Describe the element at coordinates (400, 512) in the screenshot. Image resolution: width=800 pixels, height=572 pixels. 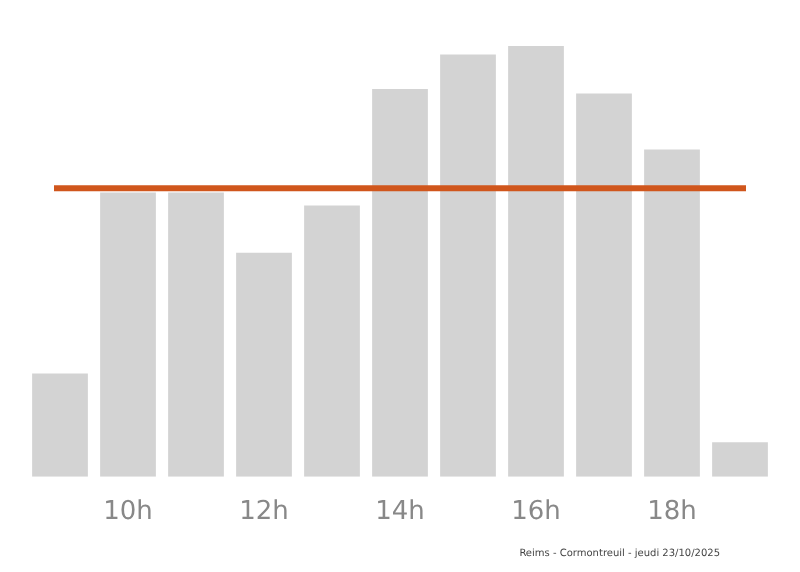
I see `x-tick-label: 14h` at that location.